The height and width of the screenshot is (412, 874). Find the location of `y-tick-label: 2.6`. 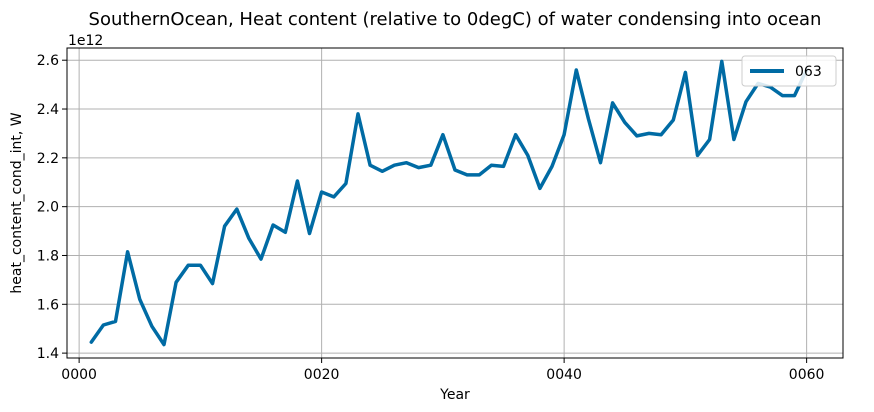

y-tick-label: 2.6 is located at coordinates (48, 61).